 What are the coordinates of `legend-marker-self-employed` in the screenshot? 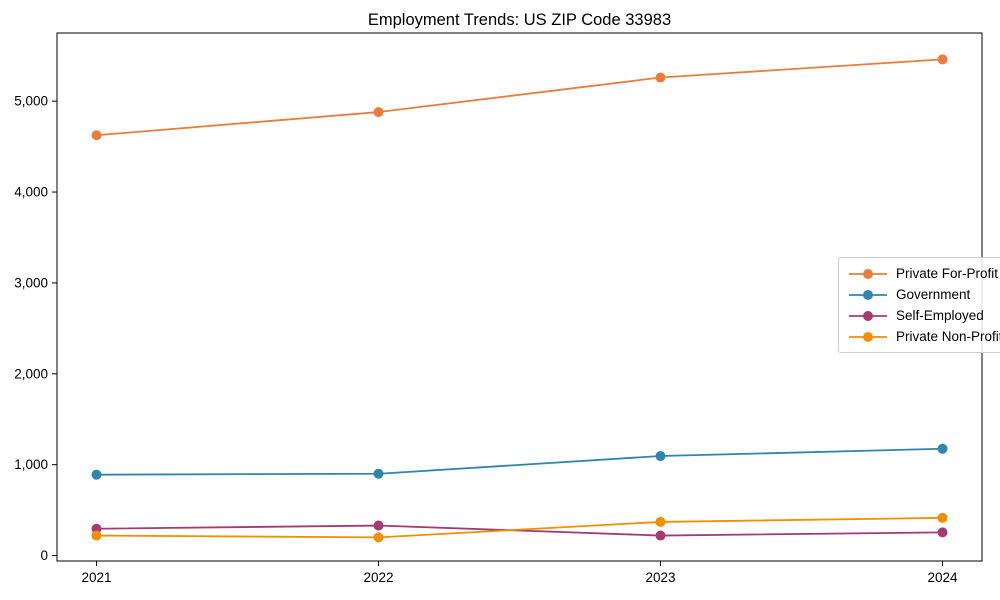 It's located at (868, 315).